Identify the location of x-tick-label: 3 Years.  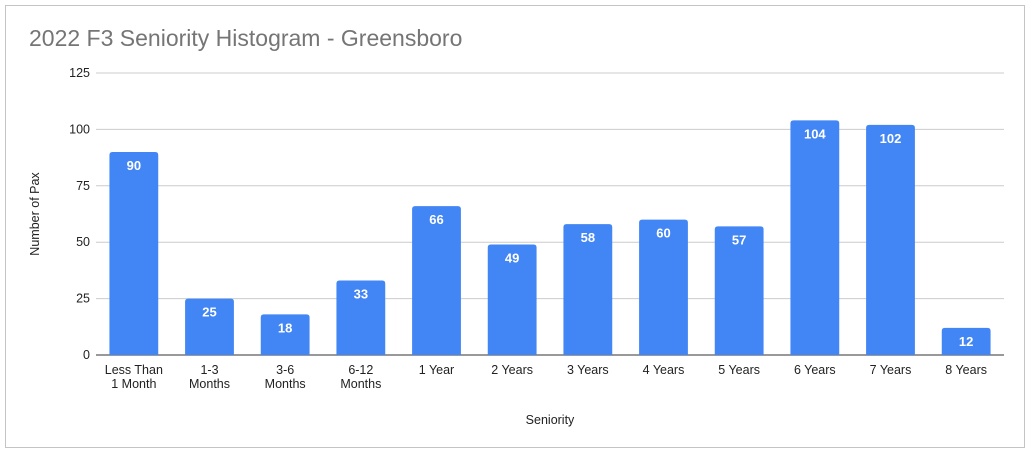
(588, 370).